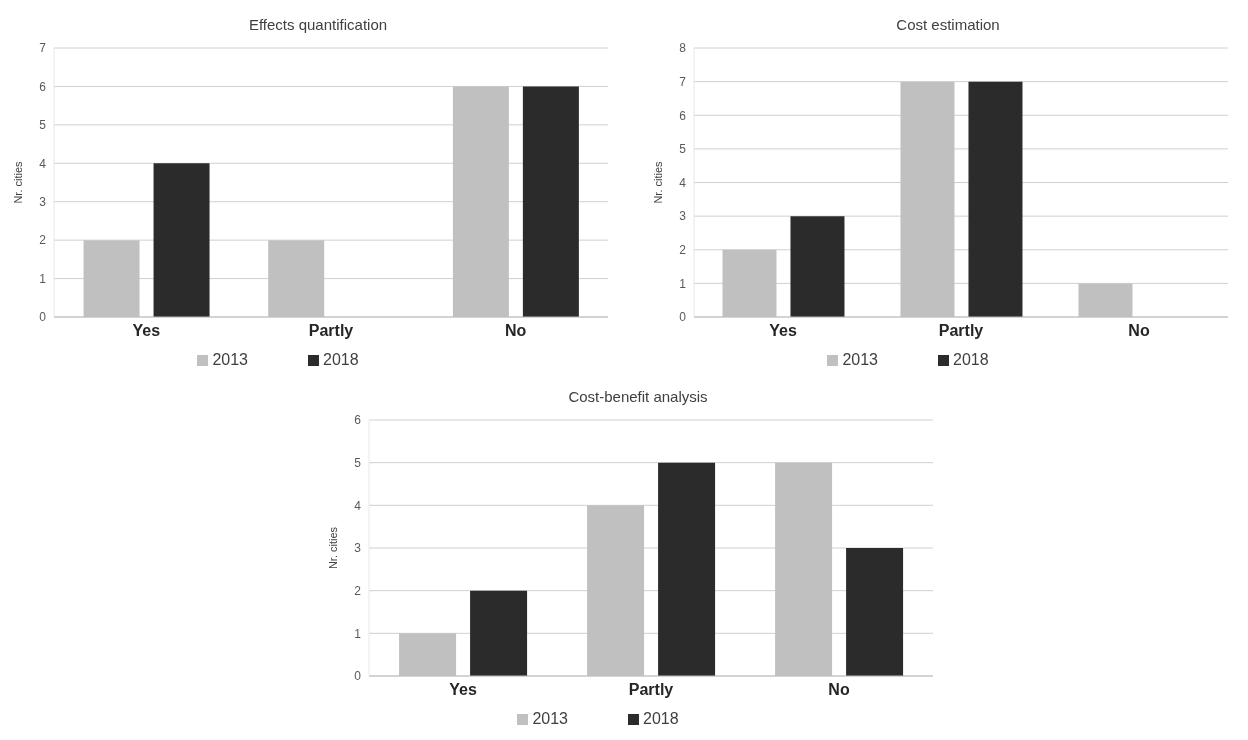  What do you see at coordinates (948, 25) in the screenshot?
I see `chart-title: Cost estimation` at bounding box center [948, 25].